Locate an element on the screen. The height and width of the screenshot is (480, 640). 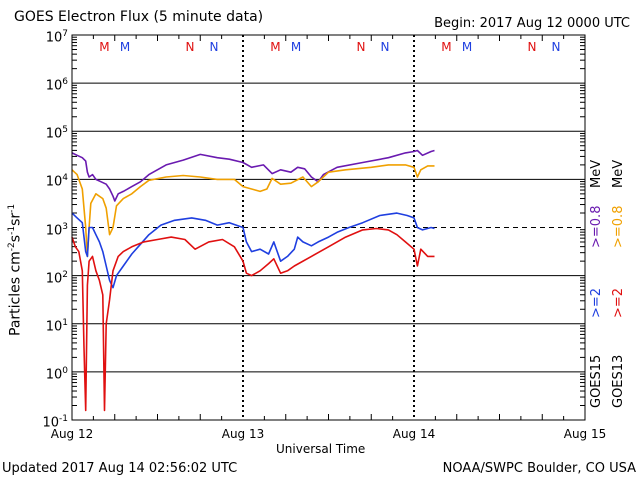
begin-time: Begin: 2017 Aug 12 0000 UTC is located at coordinates (532, 23).